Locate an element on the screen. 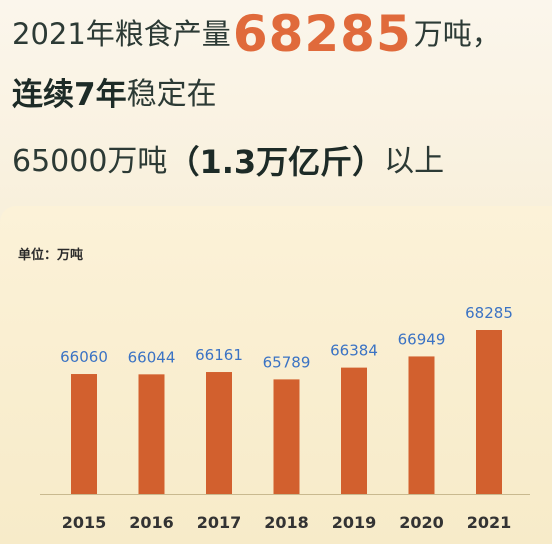 This screenshot has height=544, width=552. headline-line3-bold: （1.3万亿斤） is located at coordinates (276, 162).